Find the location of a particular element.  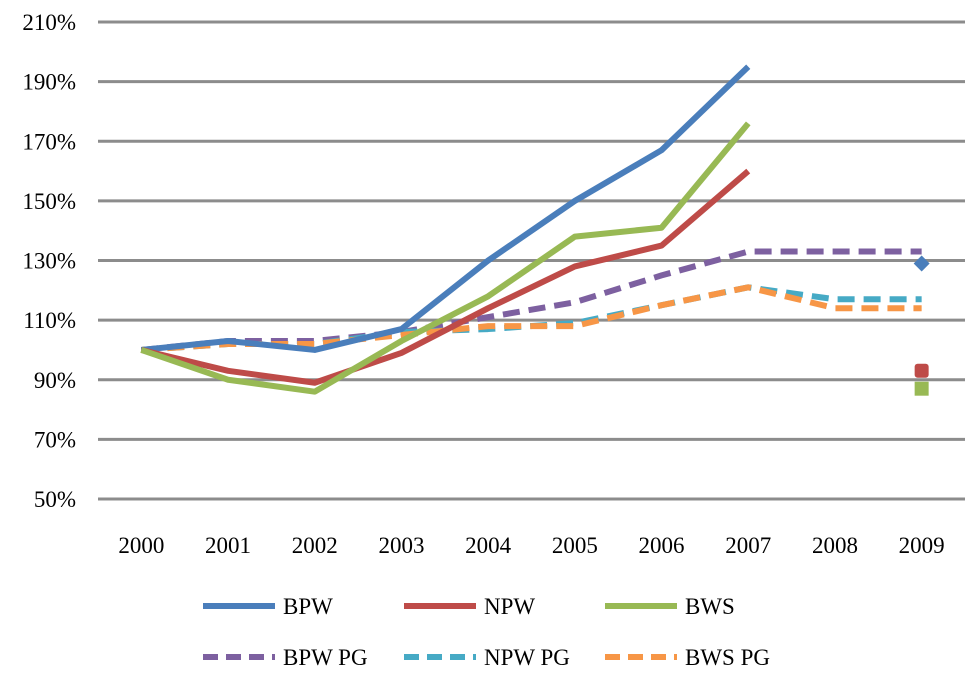

x-tick-label: 2003 is located at coordinates (401, 545).